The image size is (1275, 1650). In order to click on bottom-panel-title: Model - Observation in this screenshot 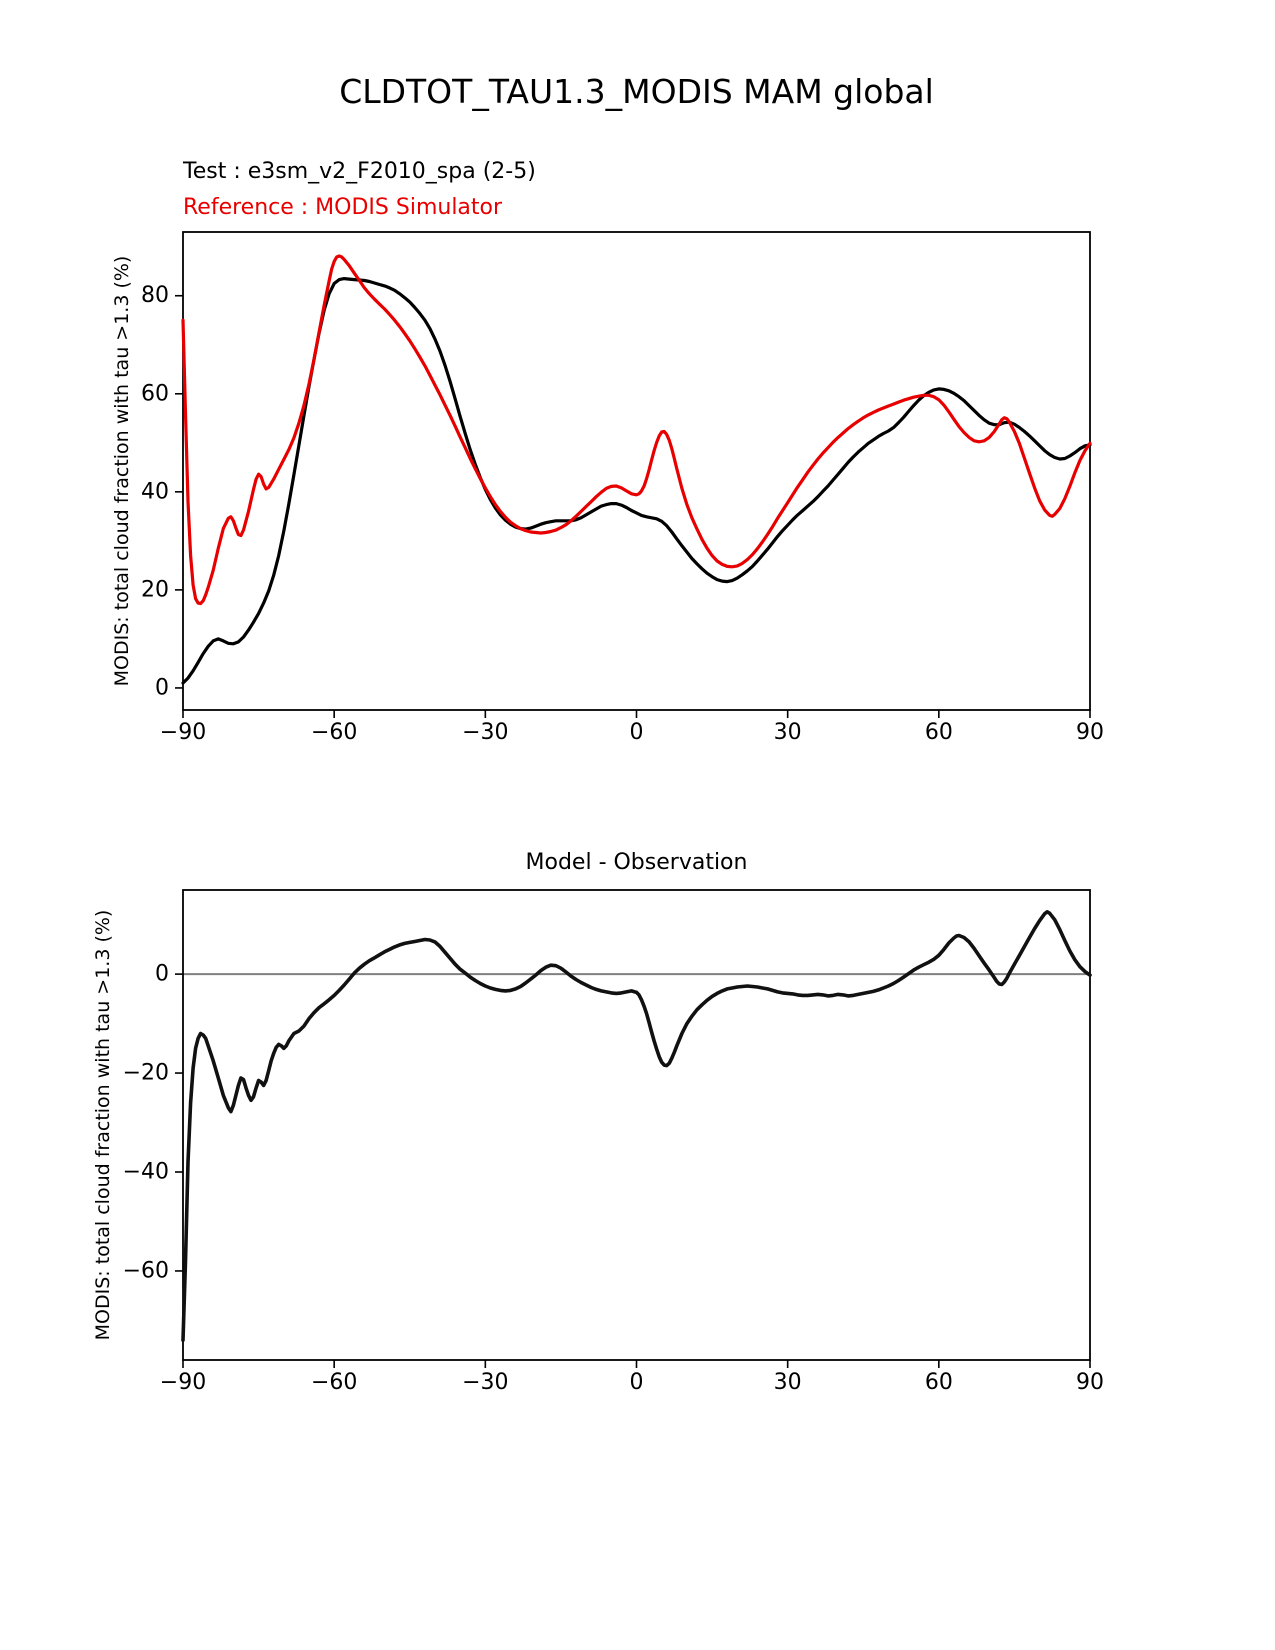, I will do `click(636, 862)`.